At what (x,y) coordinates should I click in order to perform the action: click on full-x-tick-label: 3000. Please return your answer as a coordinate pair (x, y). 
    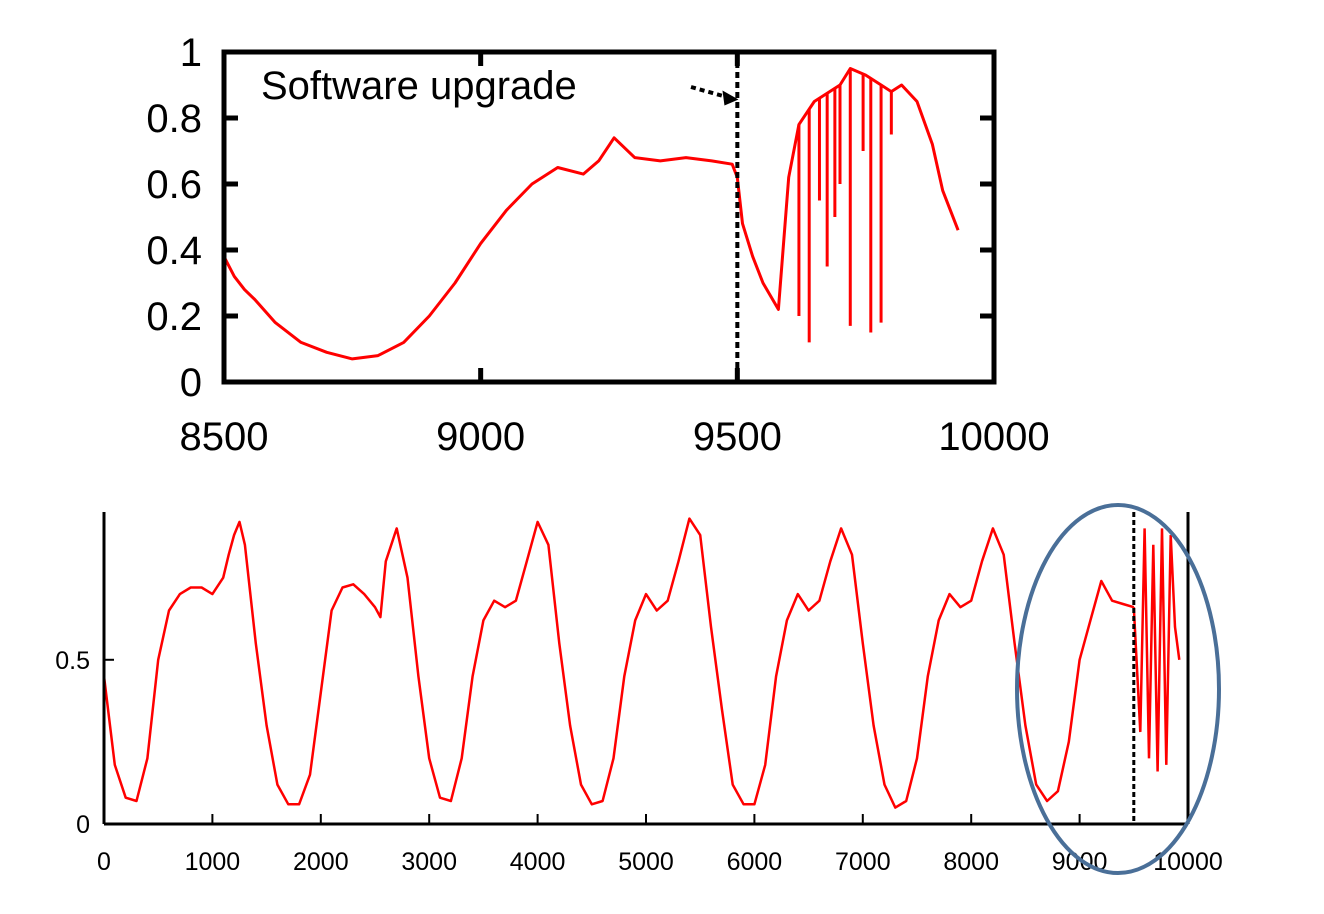
    Looking at the image, I should click on (429, 862).